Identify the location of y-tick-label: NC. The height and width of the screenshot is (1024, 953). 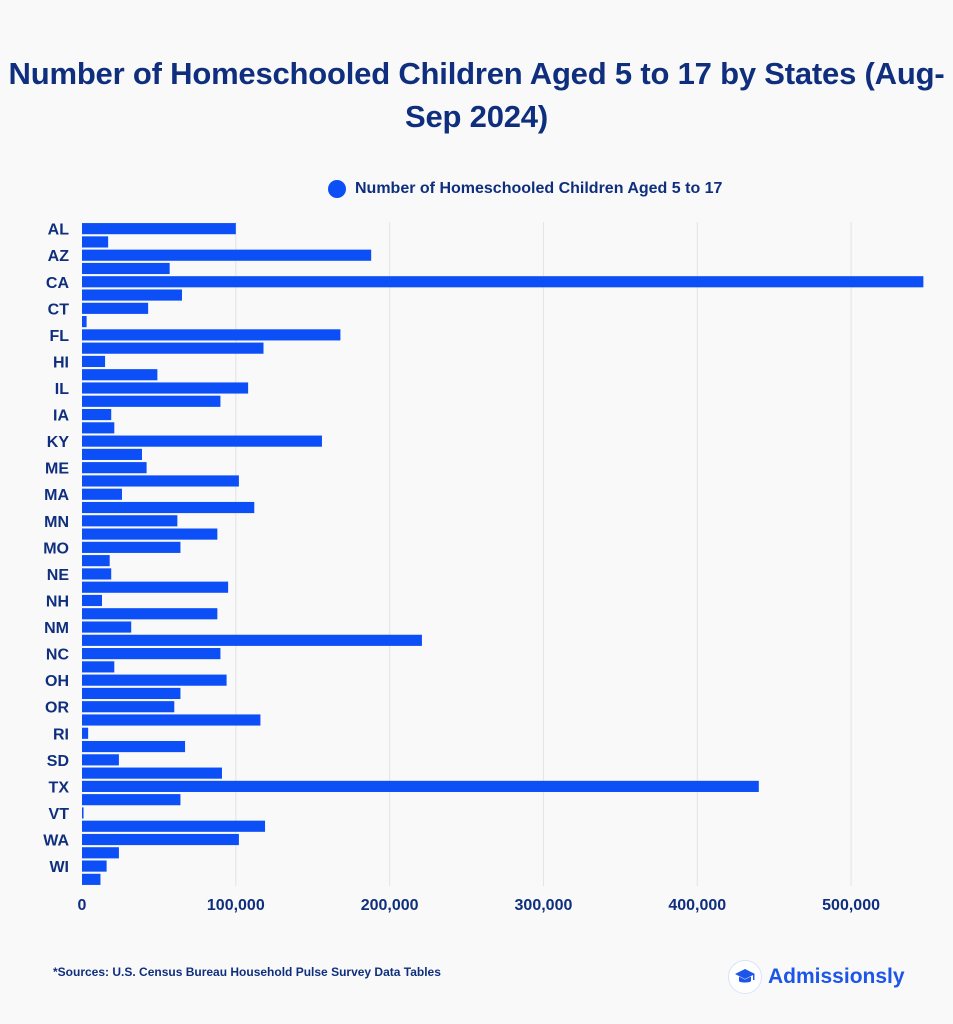
(58, 655).